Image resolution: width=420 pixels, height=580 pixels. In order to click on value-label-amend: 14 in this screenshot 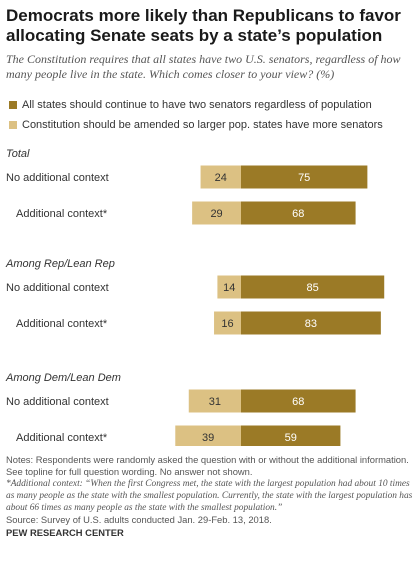, I will do `click(229, 288)`.